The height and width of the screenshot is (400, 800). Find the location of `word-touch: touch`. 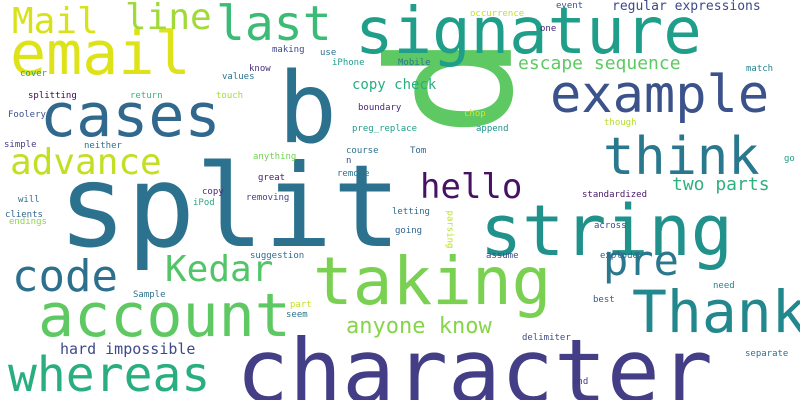

word-touch: touch is located at coordinates (230, 96).